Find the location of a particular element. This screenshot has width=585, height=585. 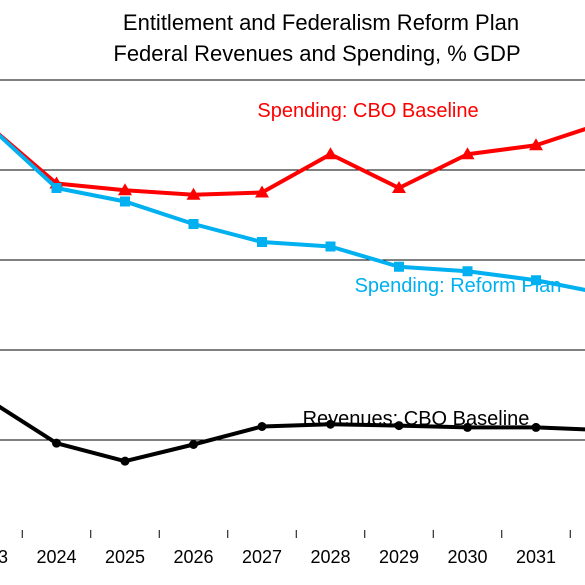

x-tick-label: 2027 is located at coordinates (262, 557).